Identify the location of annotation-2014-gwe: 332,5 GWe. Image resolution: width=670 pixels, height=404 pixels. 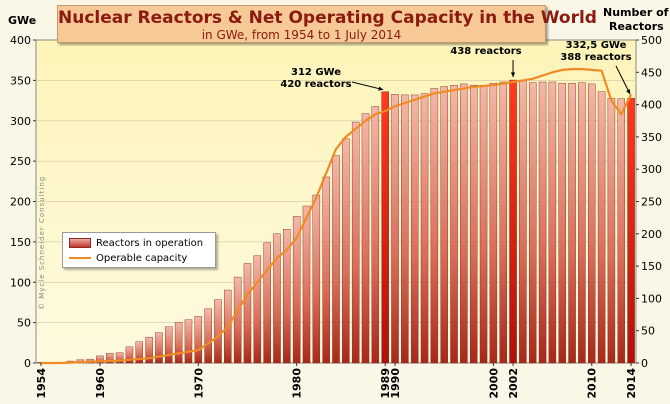
(596, 45).